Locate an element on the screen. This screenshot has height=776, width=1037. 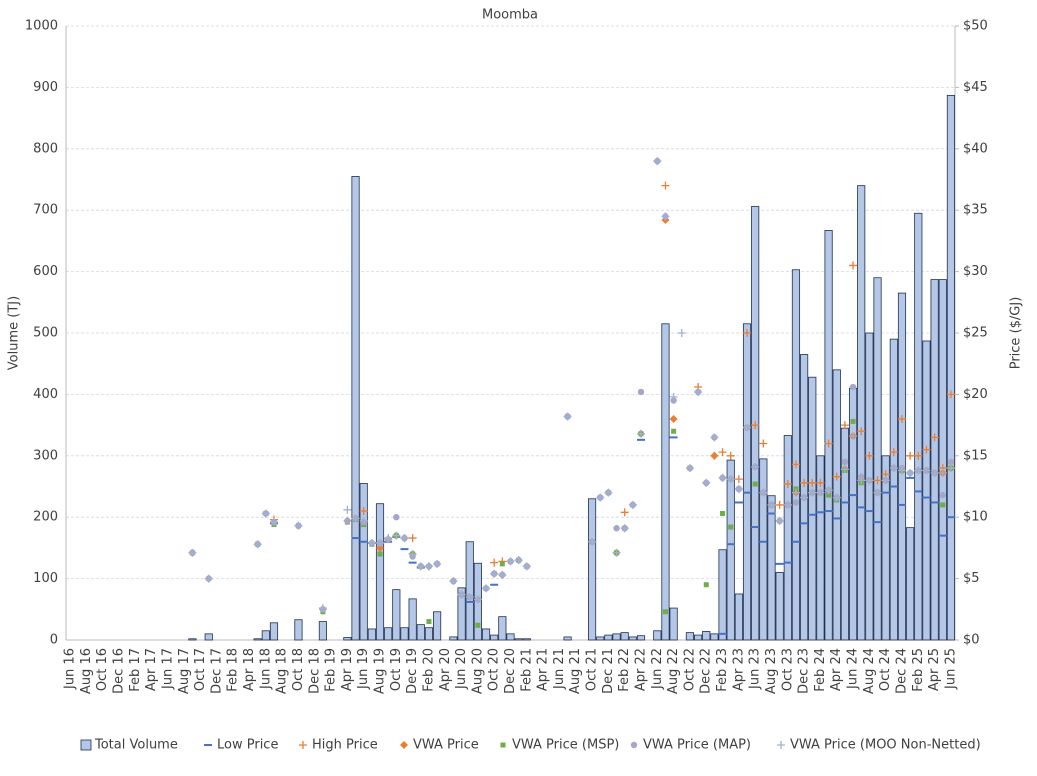
x-tick-label: Jun 22 is located at coordinates (657, 669).